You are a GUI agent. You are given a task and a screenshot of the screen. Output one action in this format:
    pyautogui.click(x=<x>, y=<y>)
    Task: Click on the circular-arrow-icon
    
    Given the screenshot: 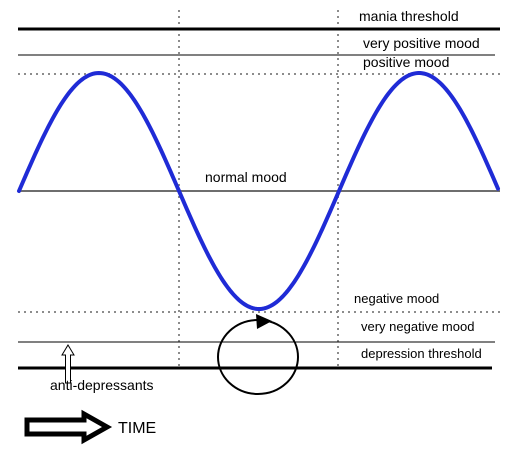 What is the action you would take?
    pyautogui.click(x=258, y=354)
    